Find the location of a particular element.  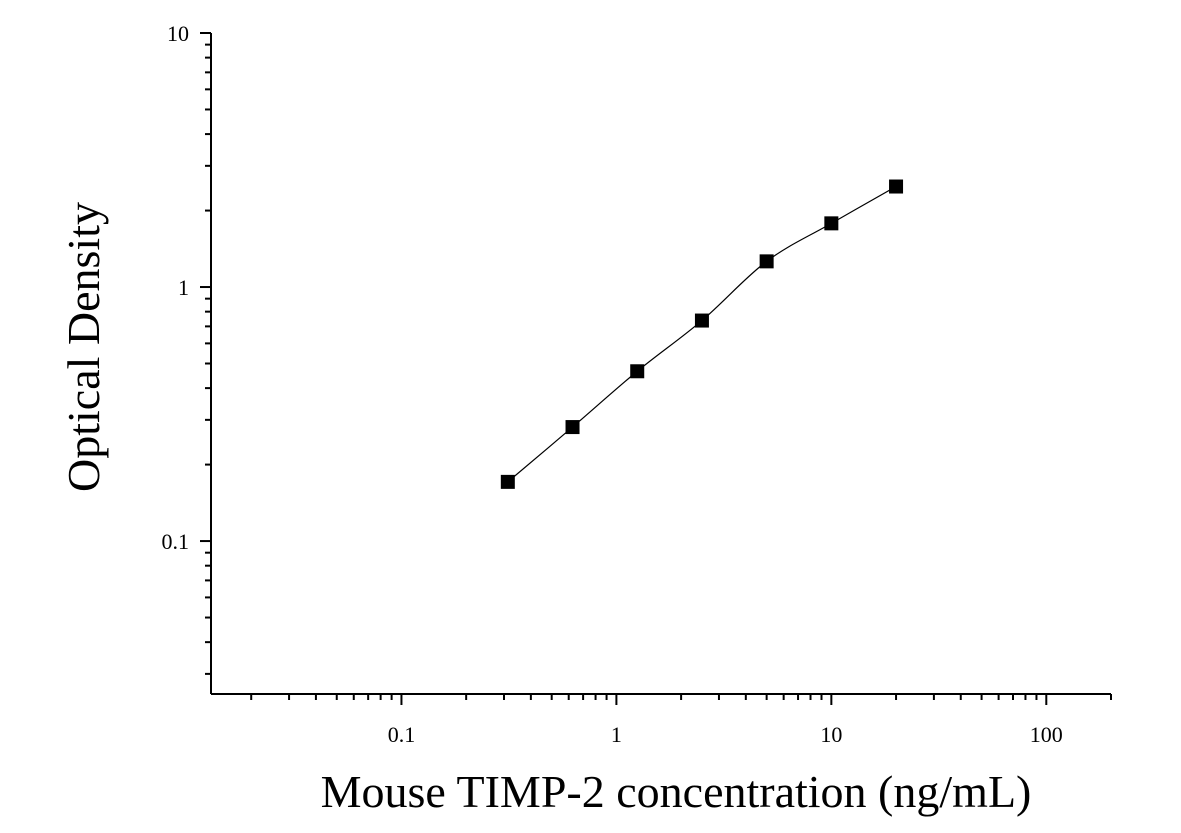

fit-curve is located at coordinates (702, 334).